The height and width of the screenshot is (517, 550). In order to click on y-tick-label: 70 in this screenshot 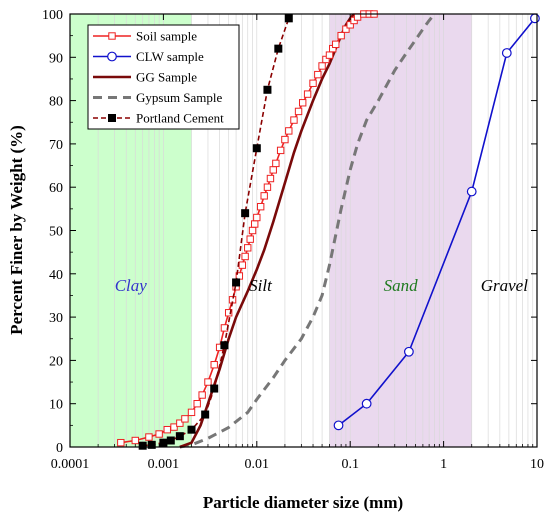, I will do `click(56, 145)`.